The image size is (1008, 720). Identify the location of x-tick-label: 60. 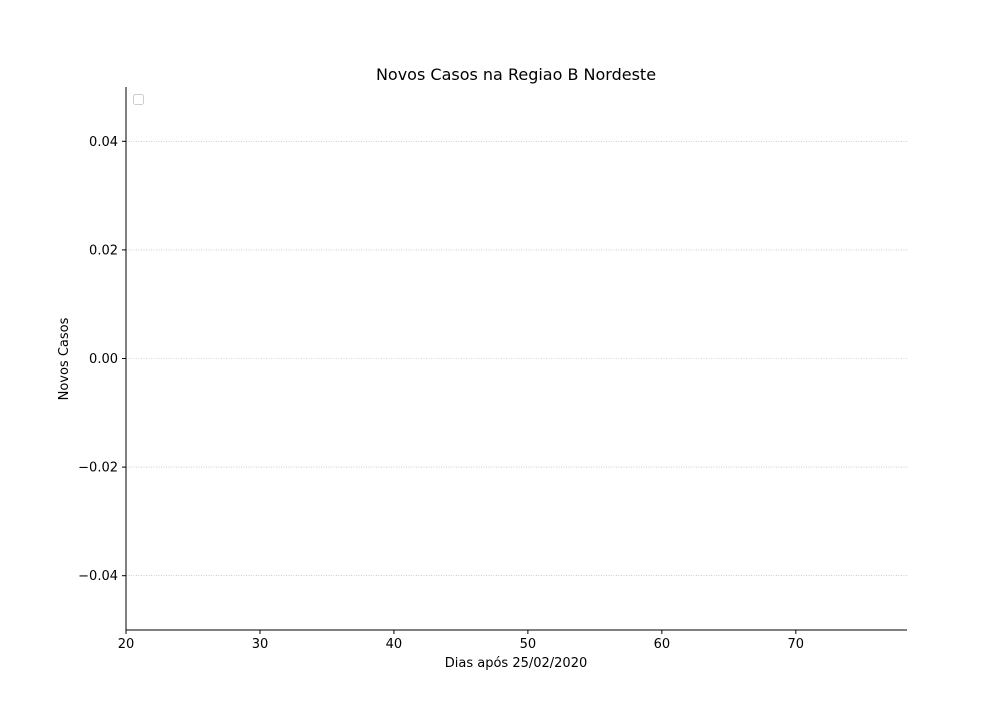
(662, 644).